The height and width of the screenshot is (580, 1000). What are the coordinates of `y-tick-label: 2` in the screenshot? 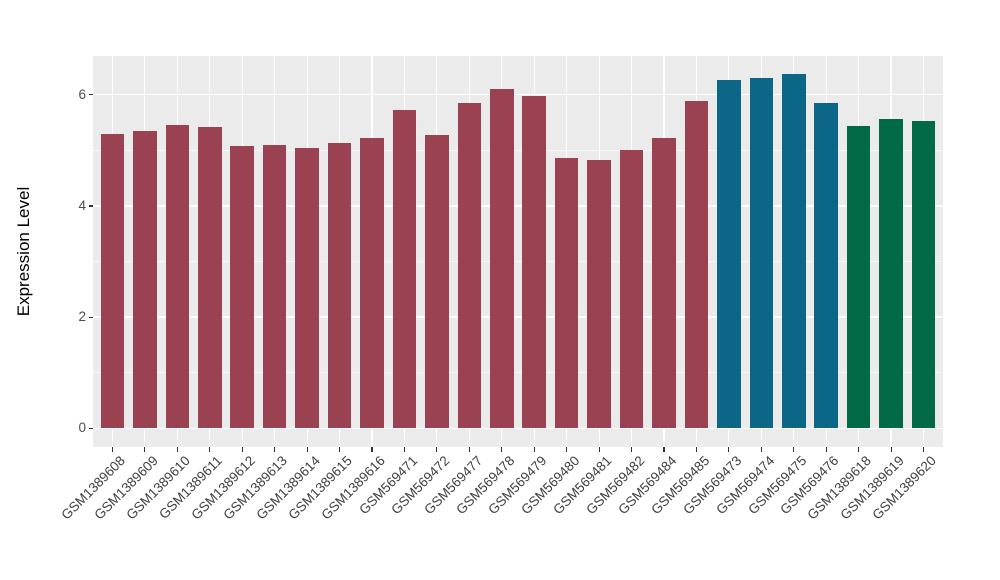 It's located at (82, 317).